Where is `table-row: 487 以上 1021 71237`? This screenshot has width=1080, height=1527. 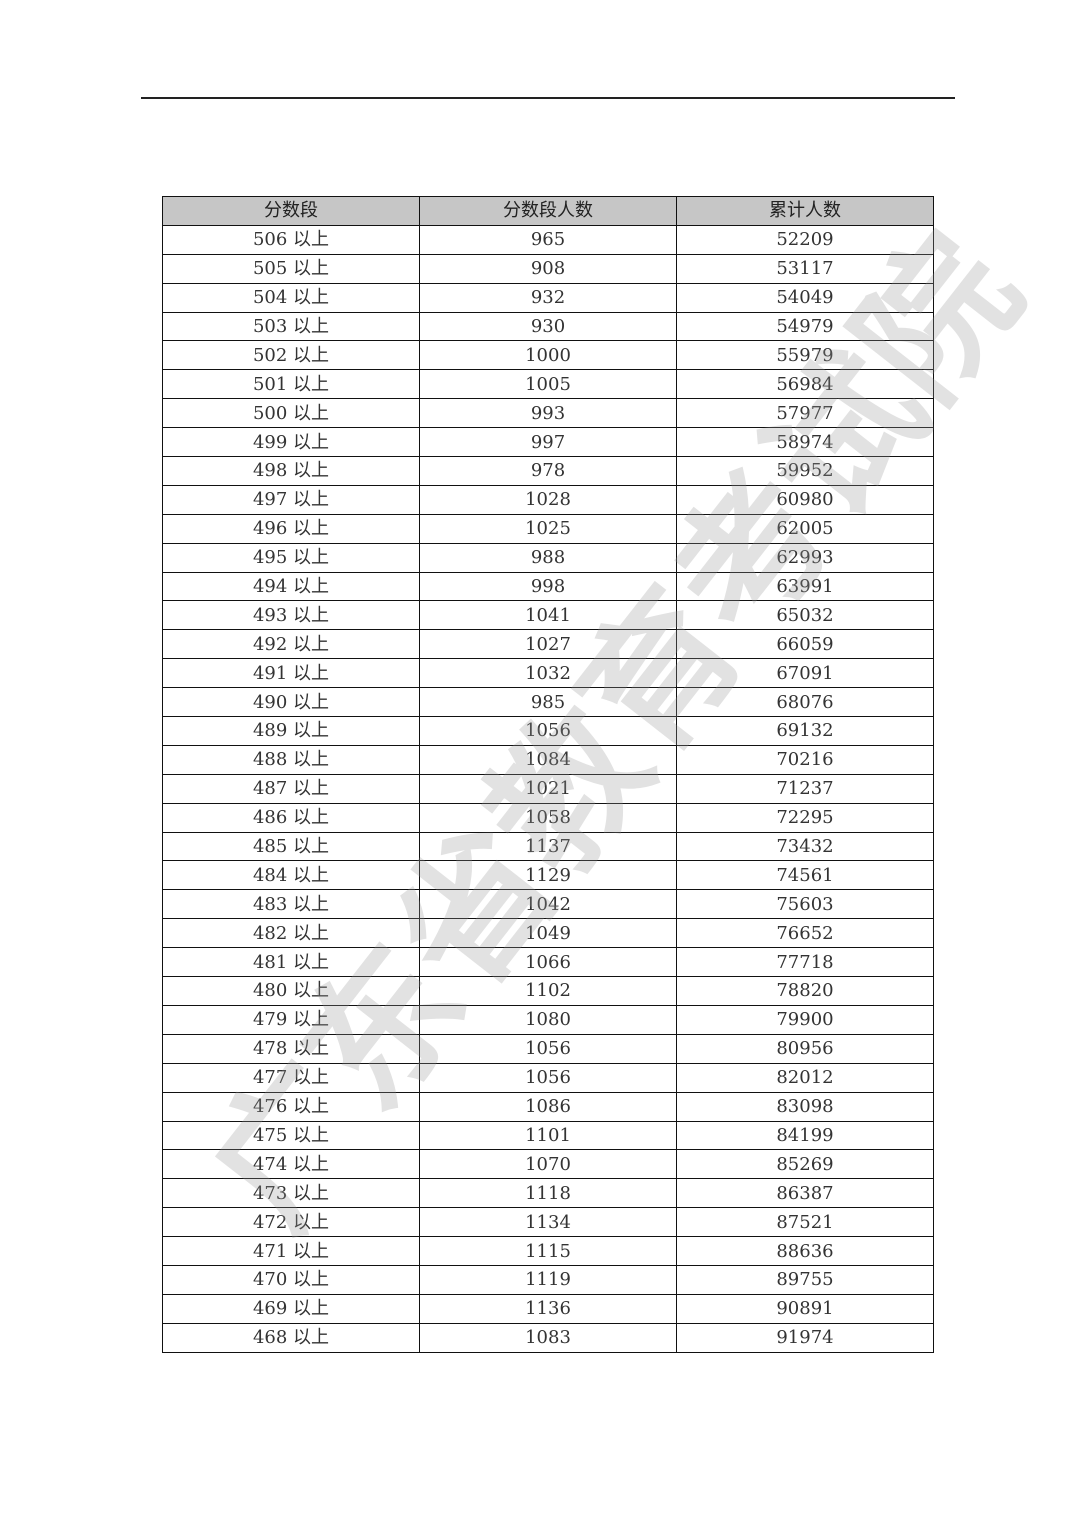 table-row: 487 以上 1021 71237 is located at coordinates (548, 788).